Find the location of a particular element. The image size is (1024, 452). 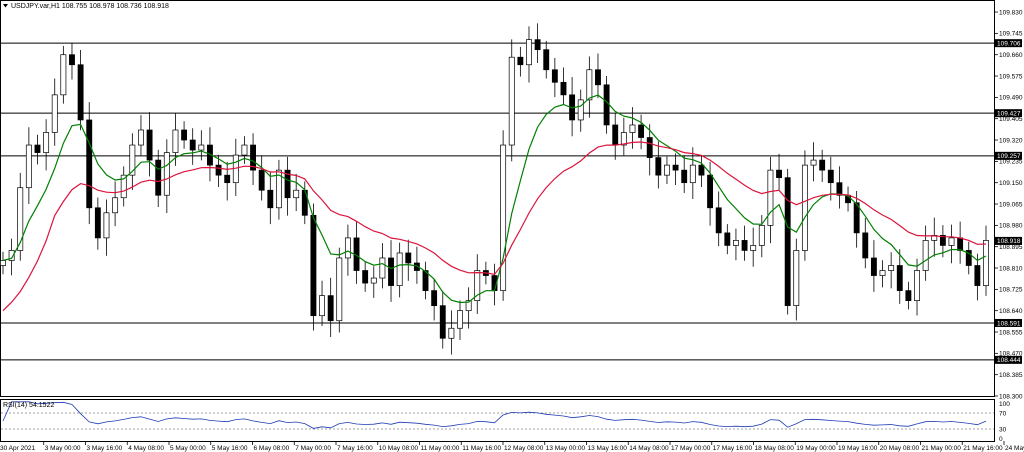

price-tick-label: 109.660 is located at coordinates (1011, 55).